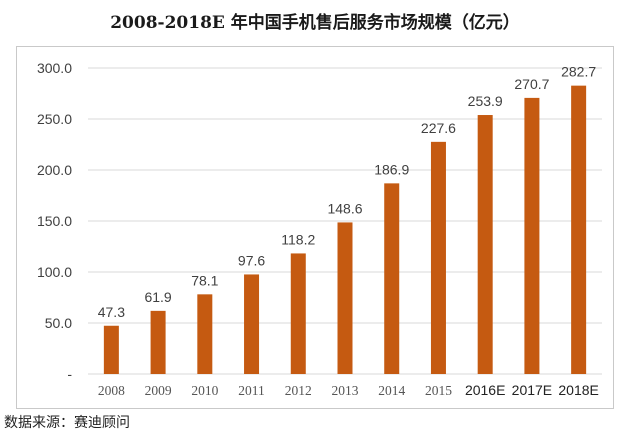 The height and width of the screenshot is (437, 630). Describe the element at coordinates (69, 374) in the screenshot. I see `y-tick-label: -` at that location.